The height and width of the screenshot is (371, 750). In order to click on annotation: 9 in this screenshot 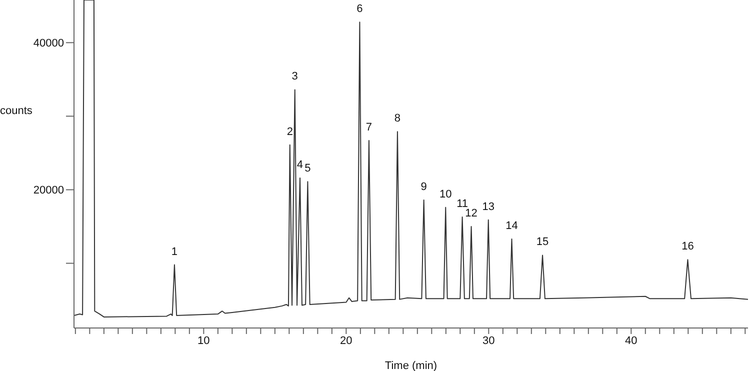, I will do `click(423, 187)`.